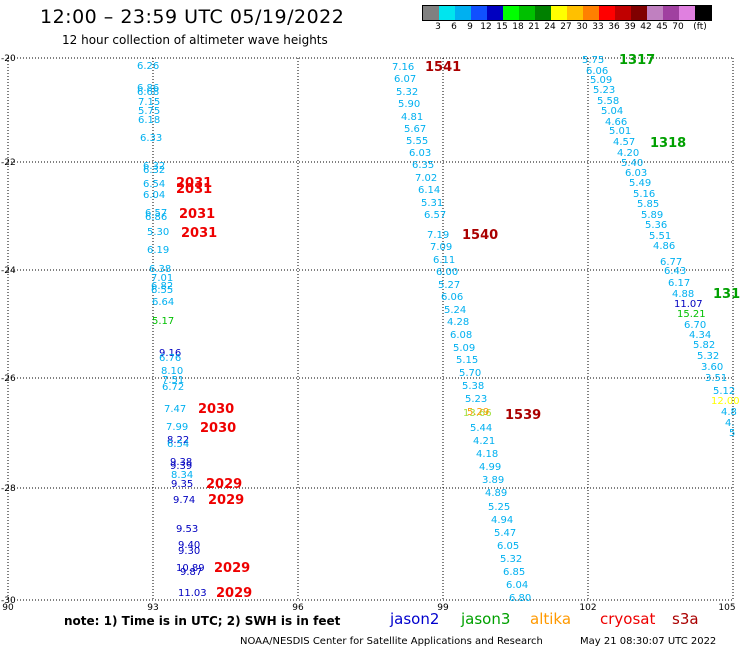  What do you see at coordinates (423, 165) in the screenshot?
I see `wave-height-value: 6.35` at bounding box center [423, 165].